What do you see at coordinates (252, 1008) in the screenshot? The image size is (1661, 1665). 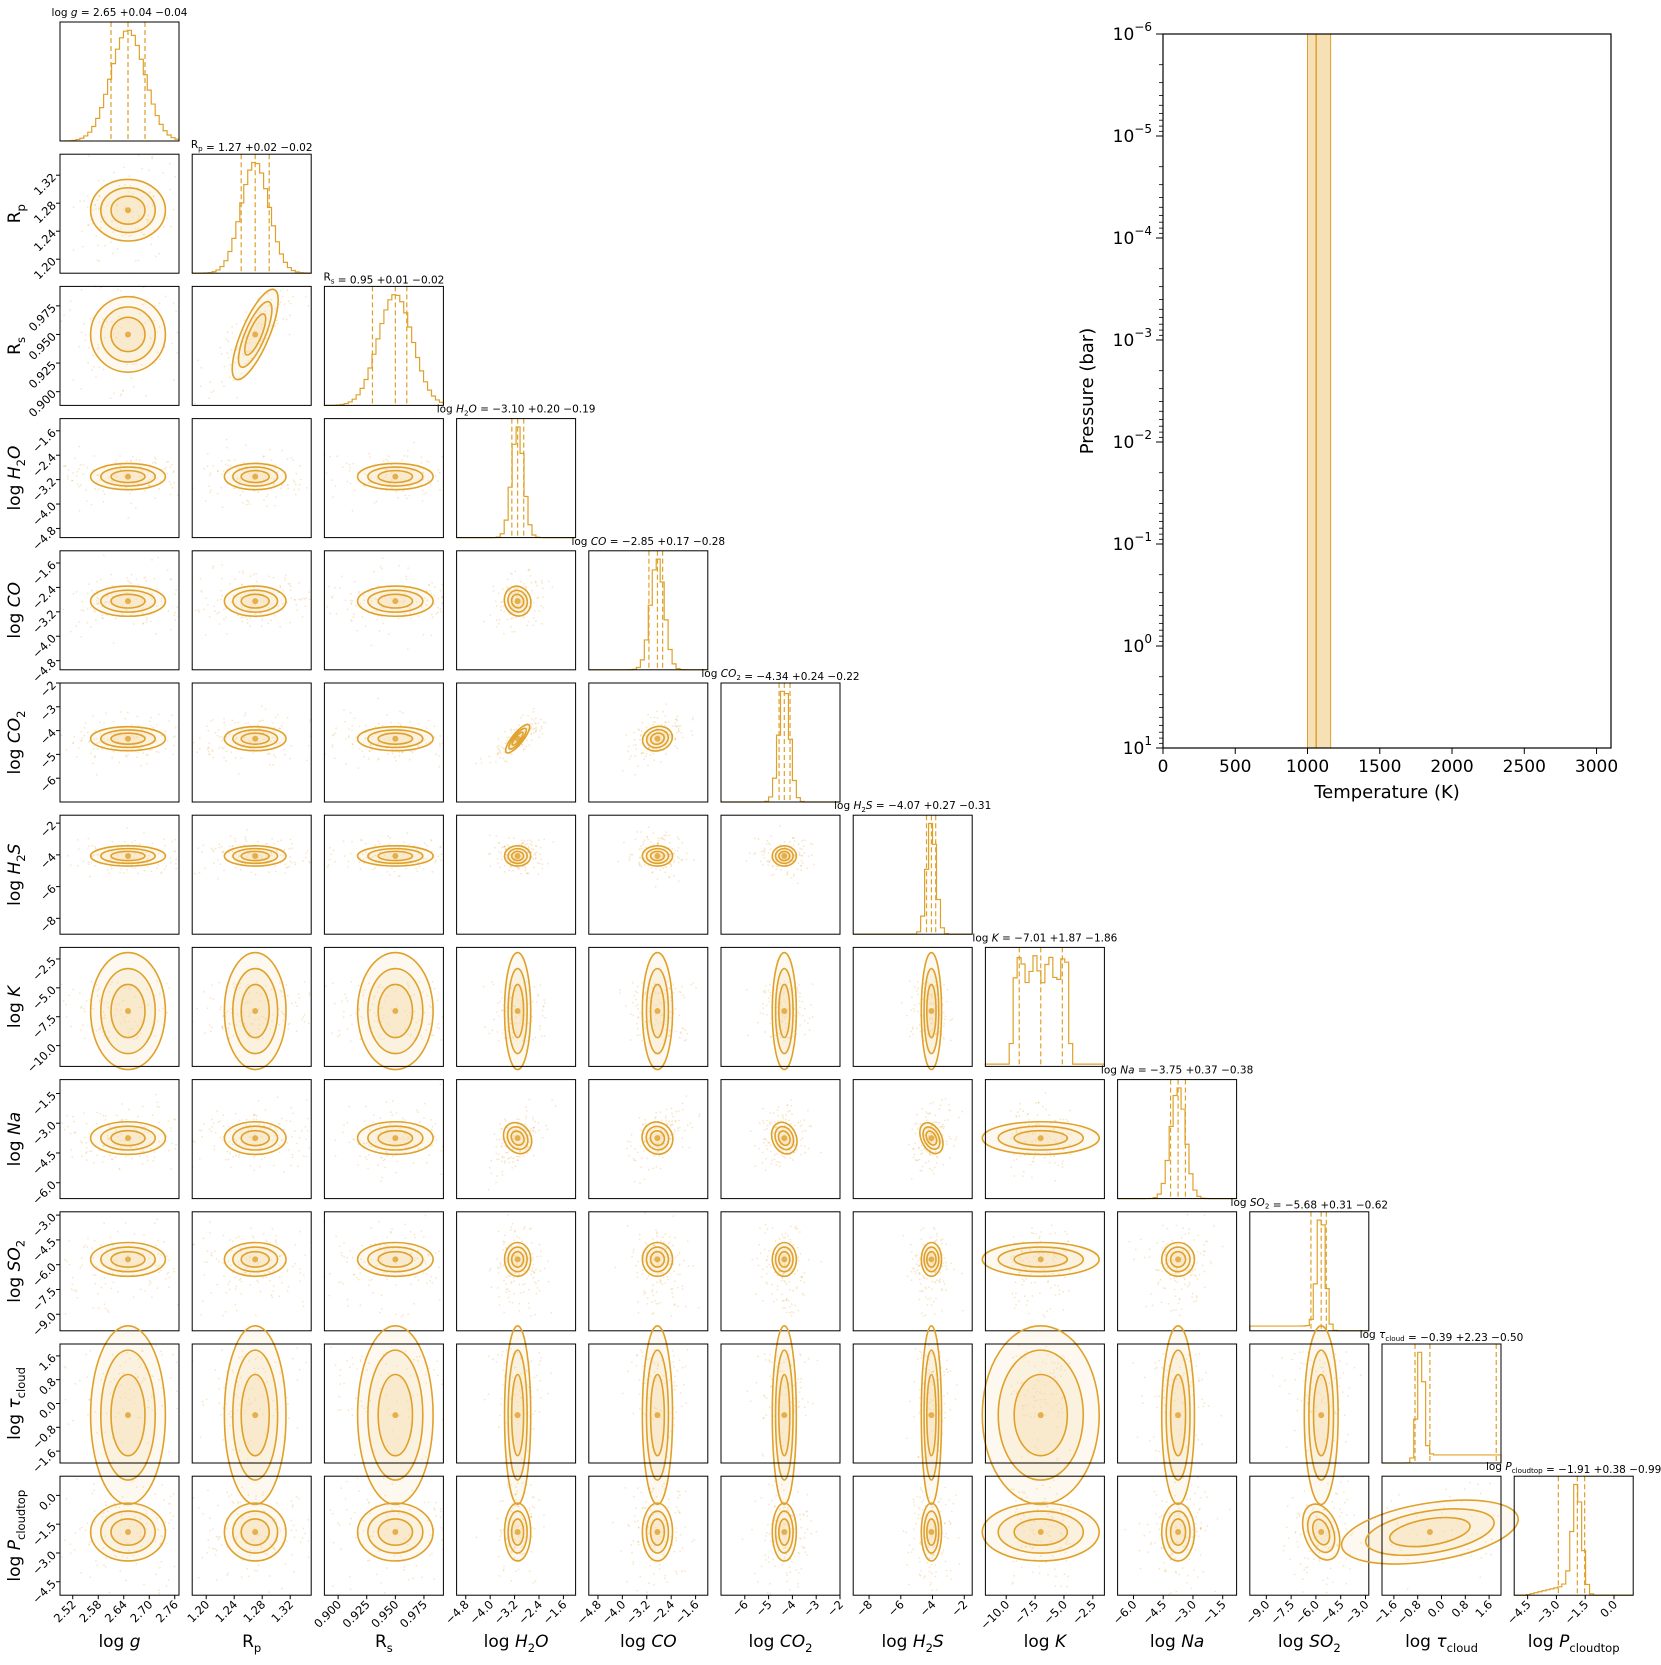 I see `panel-k-vs-rp` at bounding box center [252, 1008].